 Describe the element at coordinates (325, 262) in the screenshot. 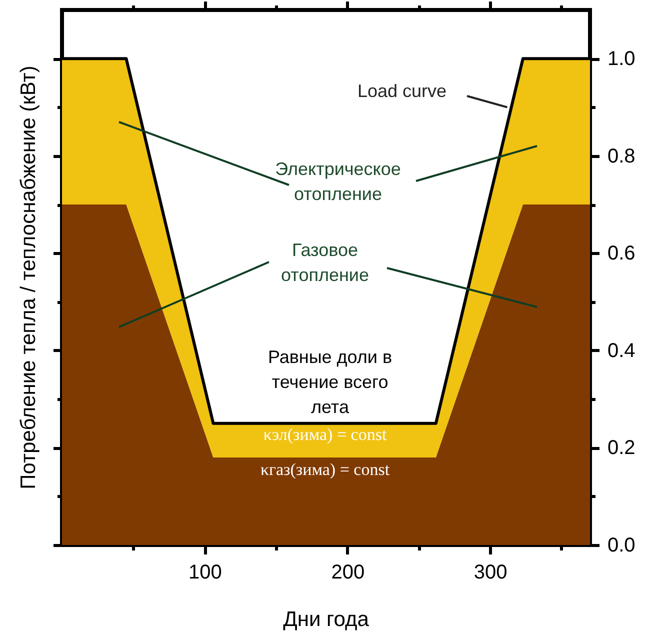

I see `annotation: Газовое отопление` at that location.